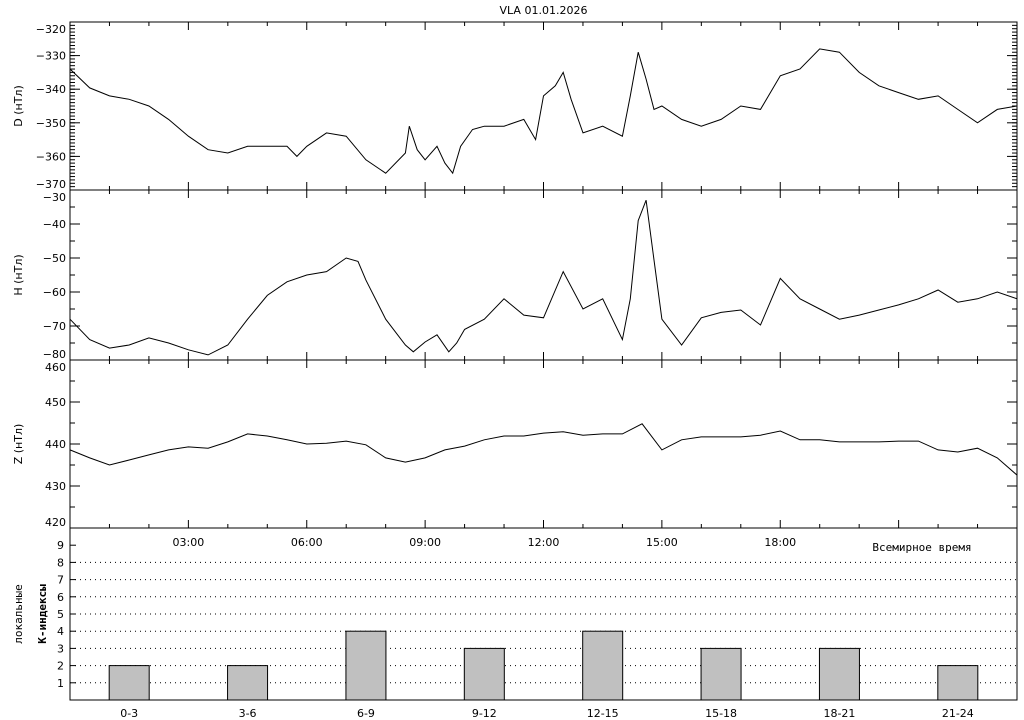 This screenshot has width=1024, height=720. I want to click on y-tick-label: −340, so click(51, 89).